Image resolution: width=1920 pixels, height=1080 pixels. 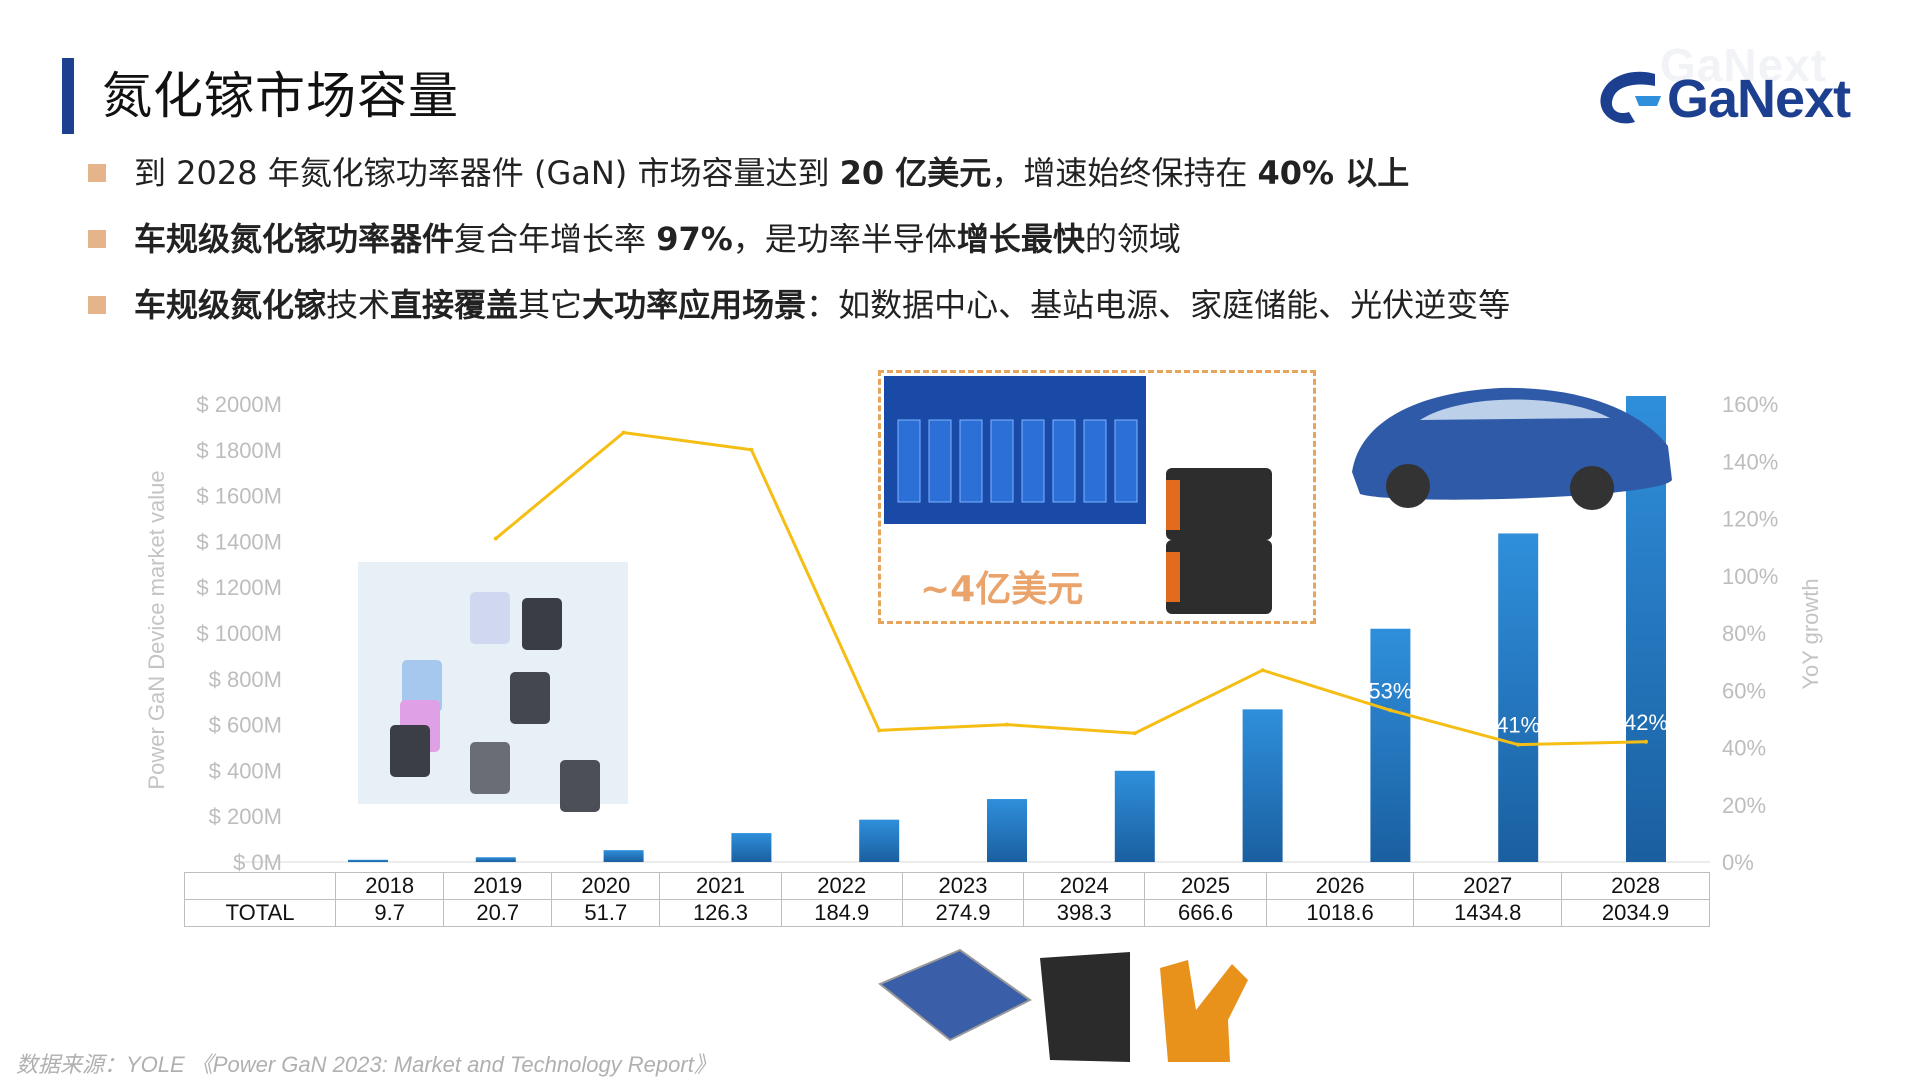 I want to click on table-year-cell: 2024, so click(x=1084, y=886).